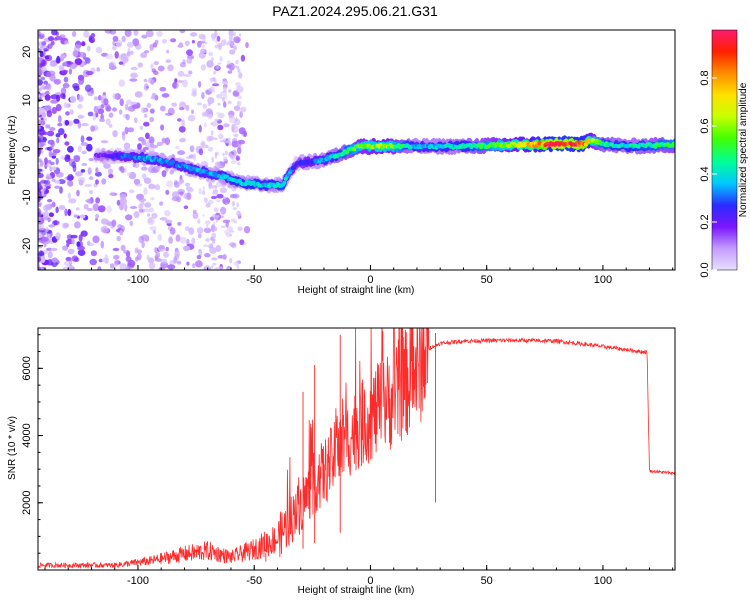 Image resolution: width=750 pixels, height=600 pixels. What do you see at coordinates (743, 149) in the screenshot?
I see `colorbar-label: Normalized spectral amplitude` at bounding box center [743, 149].